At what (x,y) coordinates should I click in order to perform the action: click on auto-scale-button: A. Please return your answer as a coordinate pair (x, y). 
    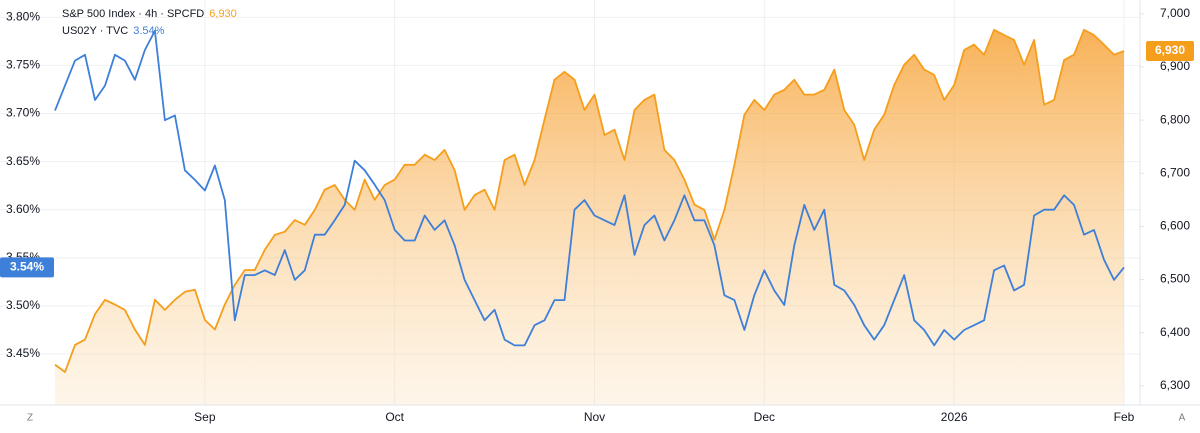
    Looking at the image, I should click on (1182, 418).